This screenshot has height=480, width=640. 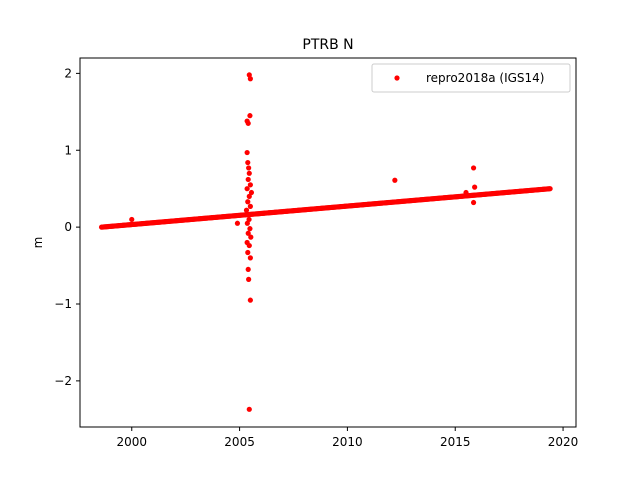 What do you see at coordinates (327, 45) in the screenshot?
I see `chart-title: PTRB N` at bounding box center [327, 45].